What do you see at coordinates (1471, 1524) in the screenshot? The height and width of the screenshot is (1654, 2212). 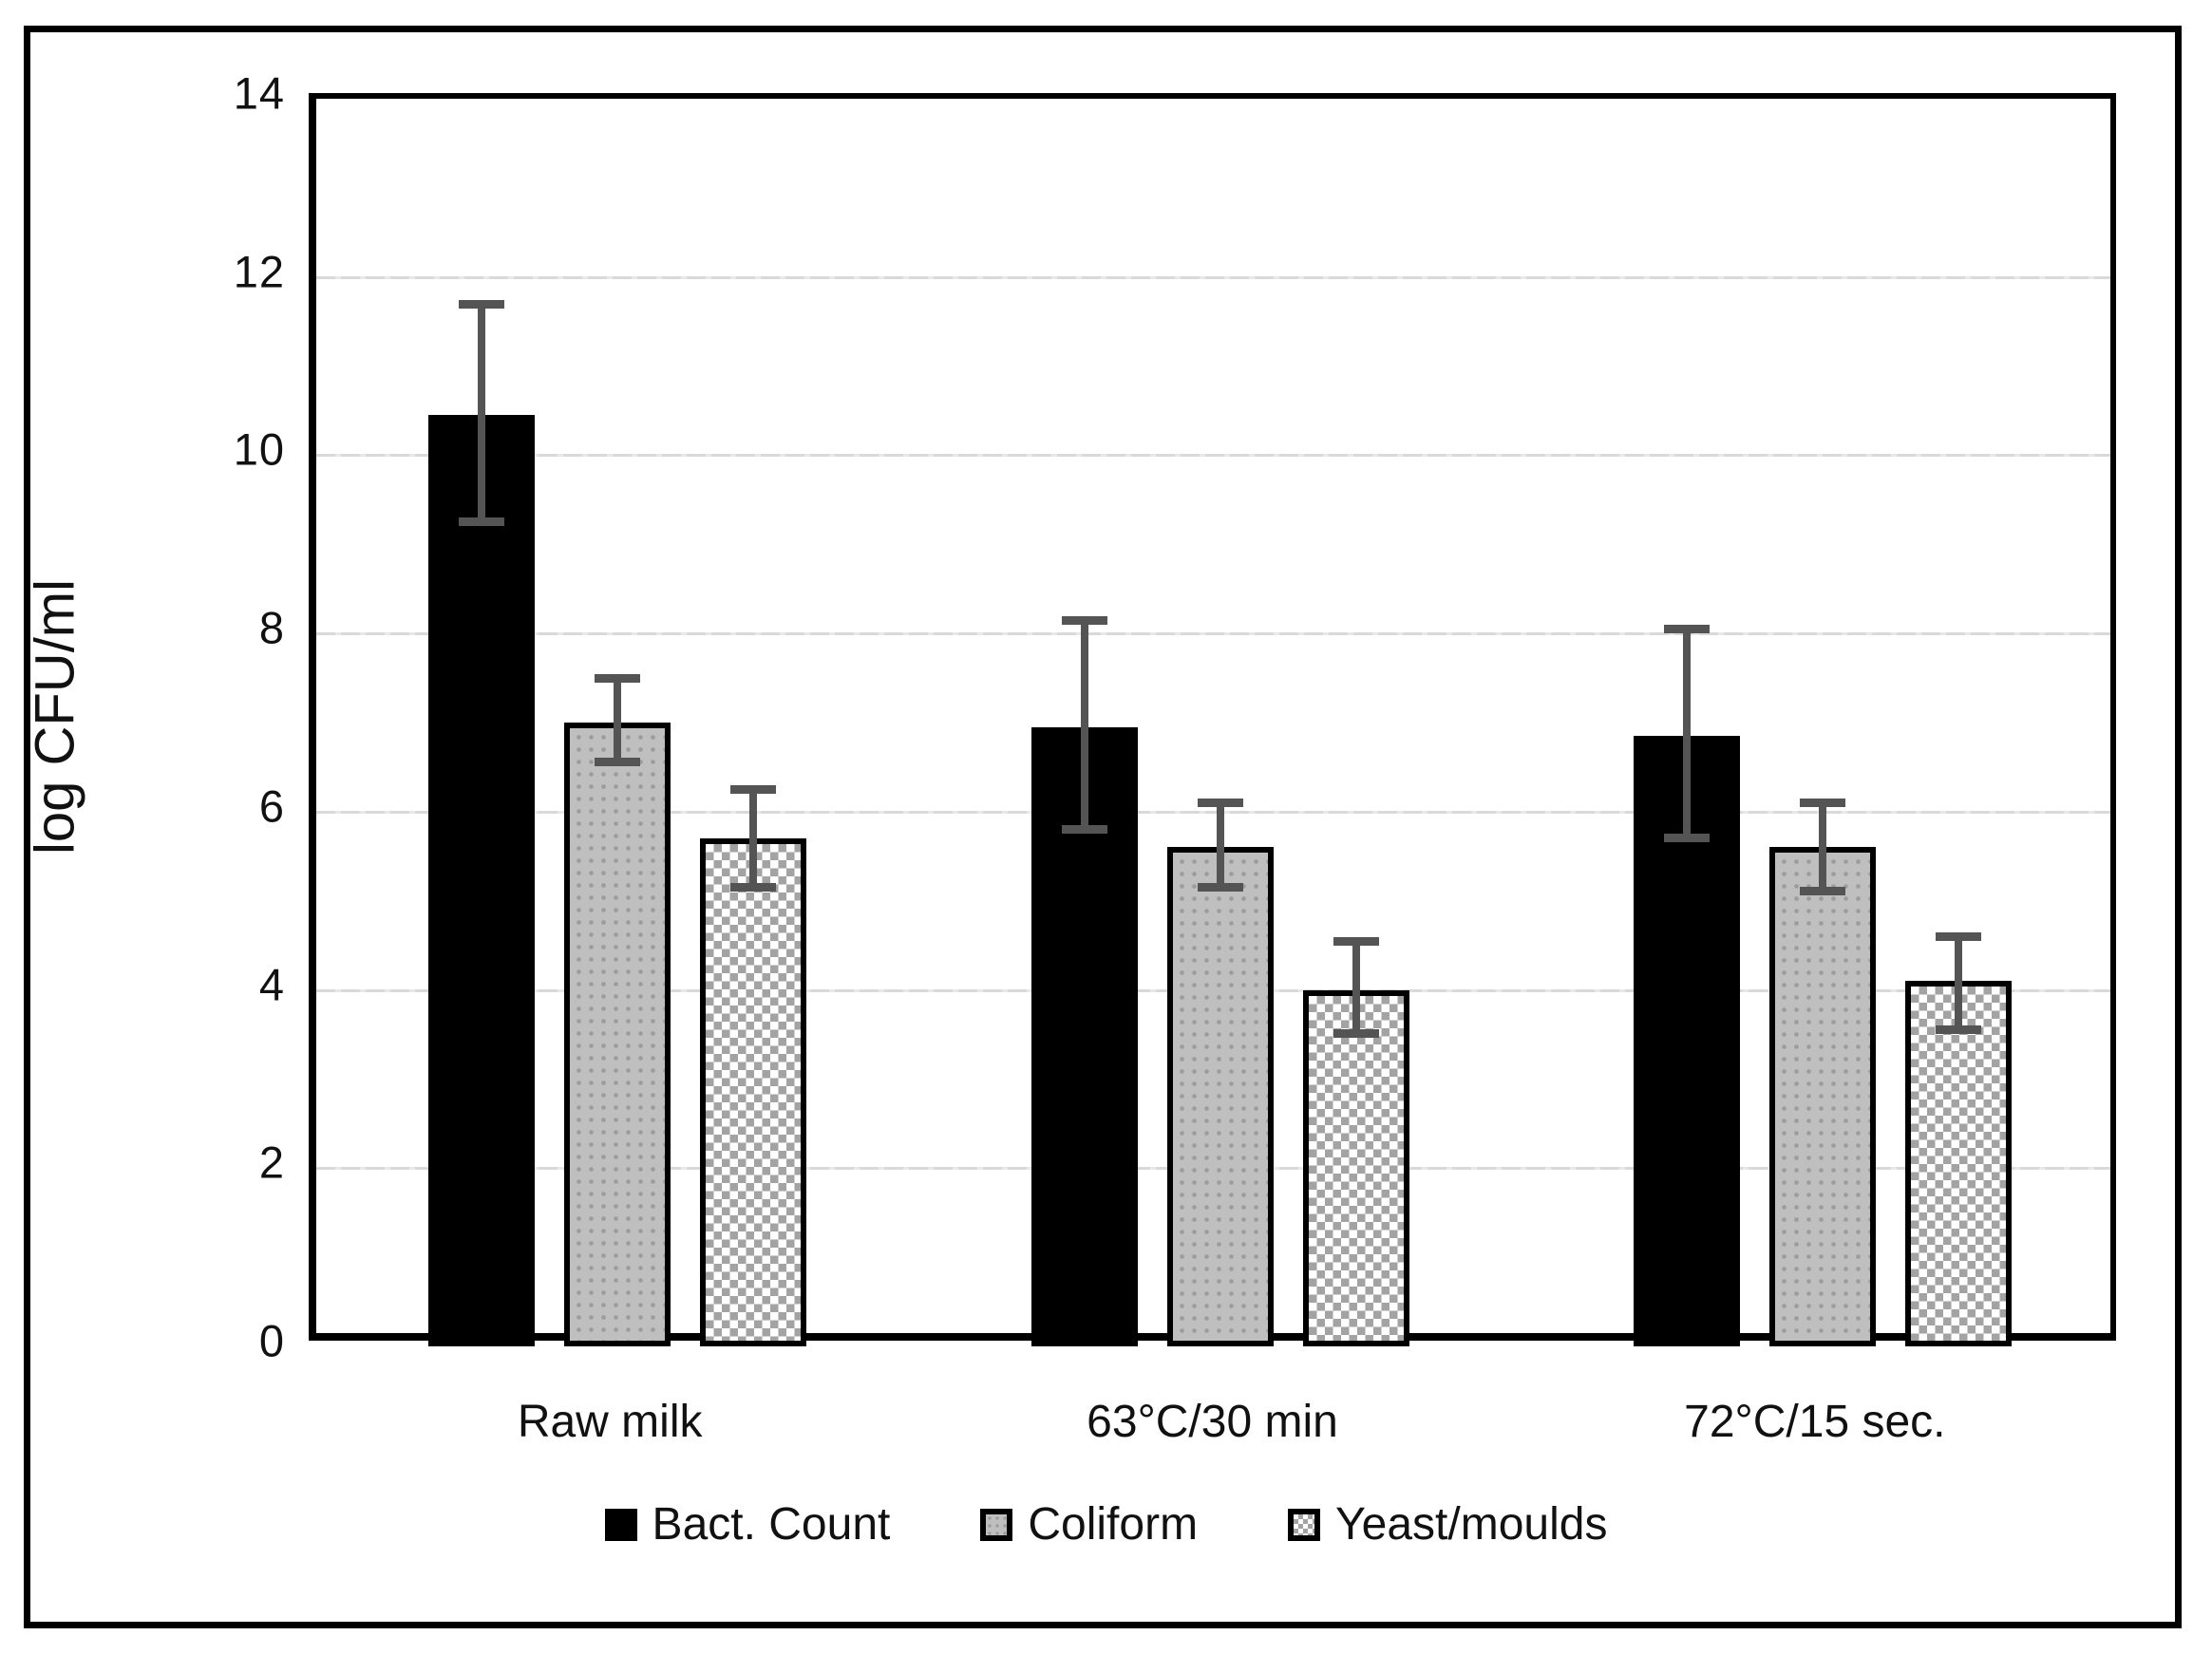 I see `legend-label-yeast-moulds: Yeast/moulds` at bounding box center [1471, 1524].